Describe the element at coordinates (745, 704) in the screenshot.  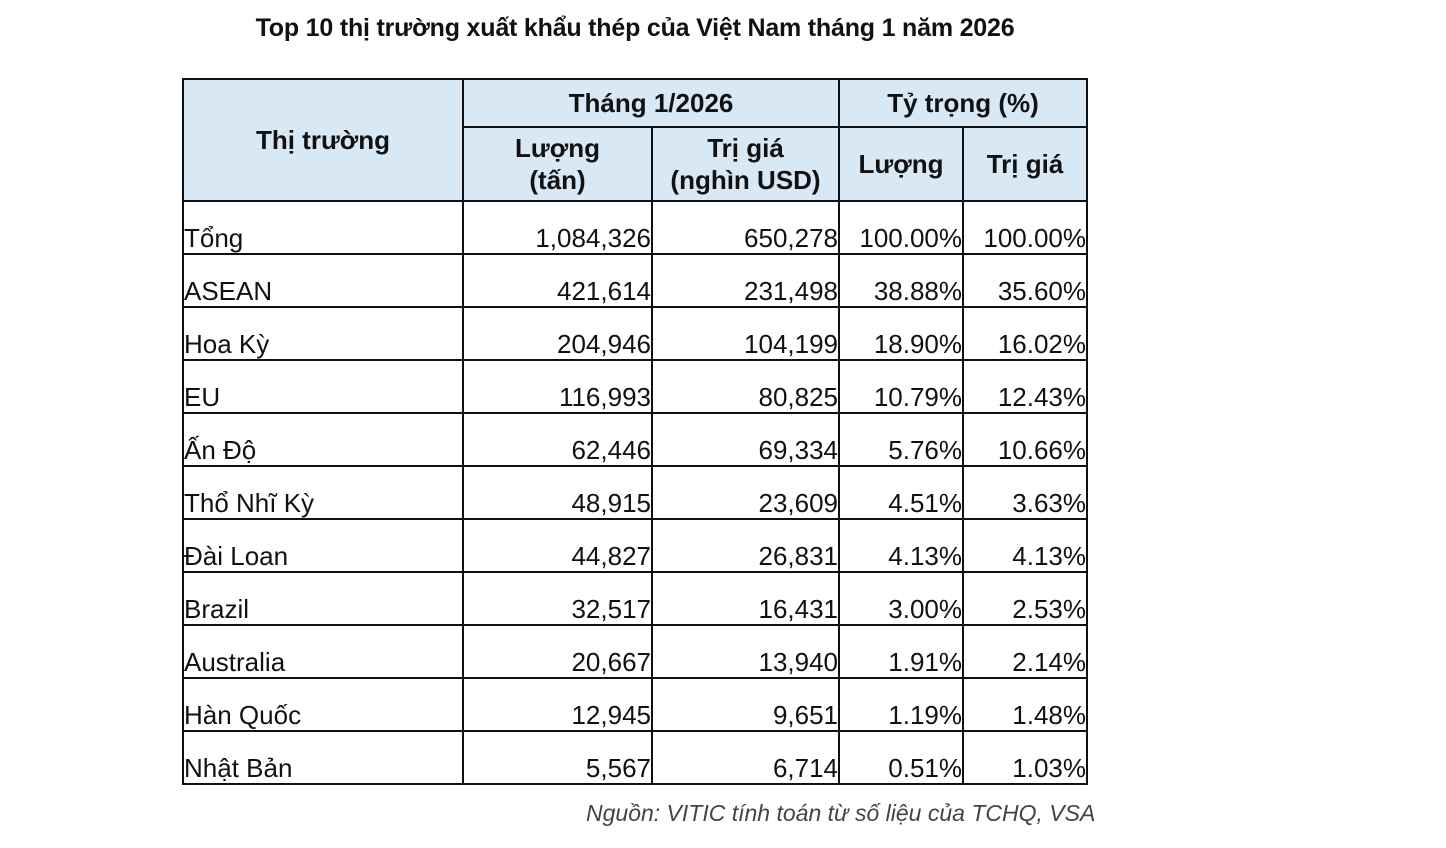
I see `cell-value: 9,651` at that location.